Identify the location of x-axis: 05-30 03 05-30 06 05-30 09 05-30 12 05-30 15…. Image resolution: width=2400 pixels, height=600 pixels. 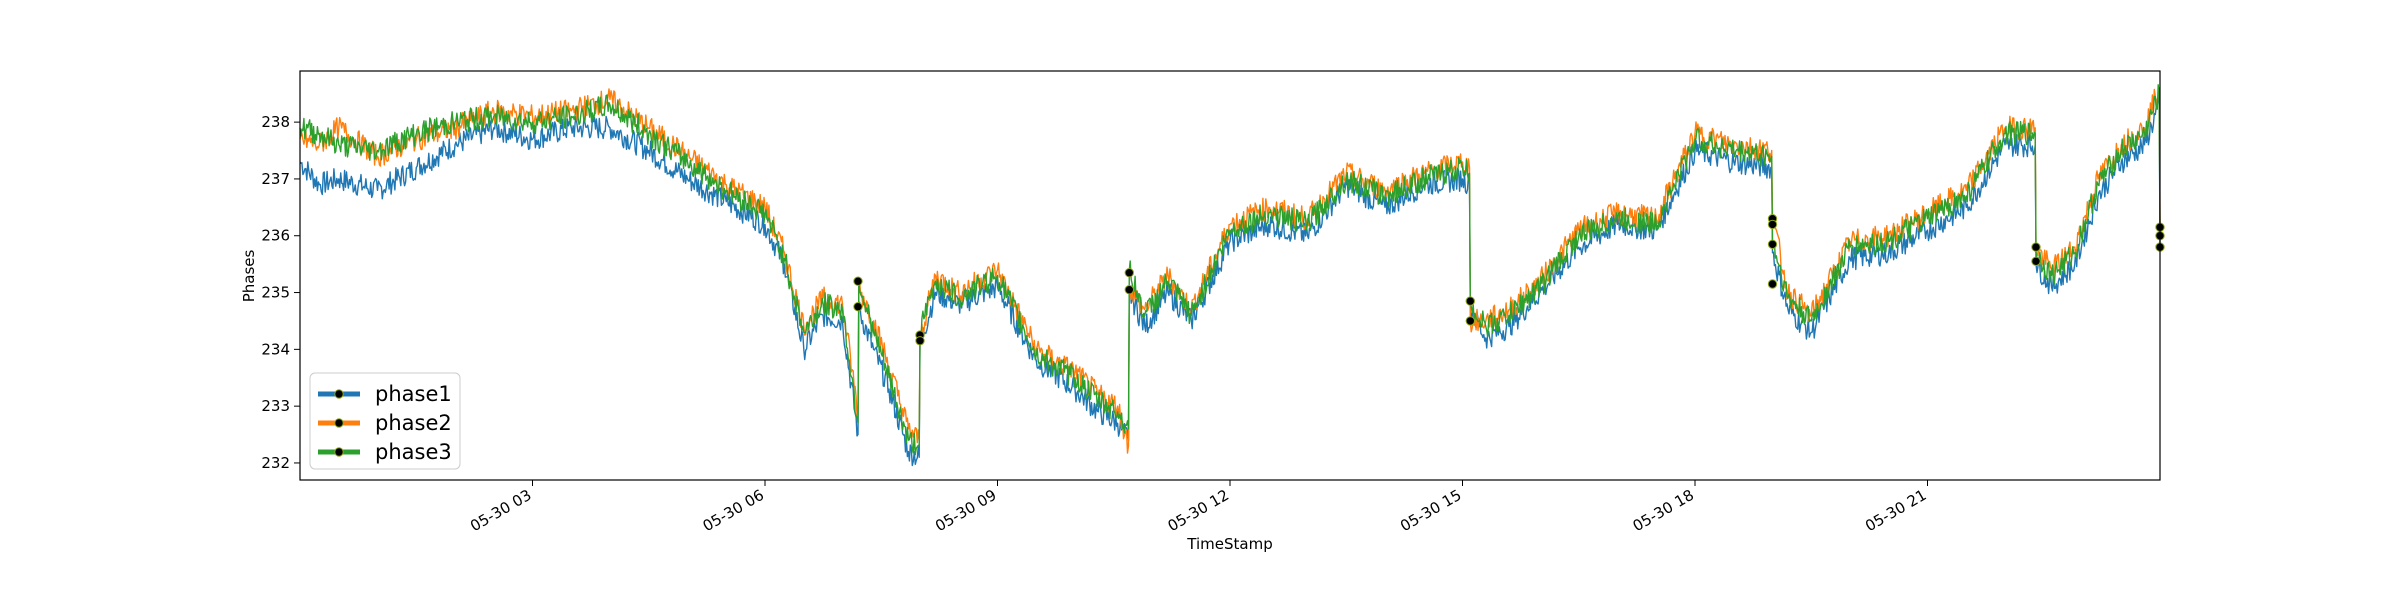
(1198, 507).